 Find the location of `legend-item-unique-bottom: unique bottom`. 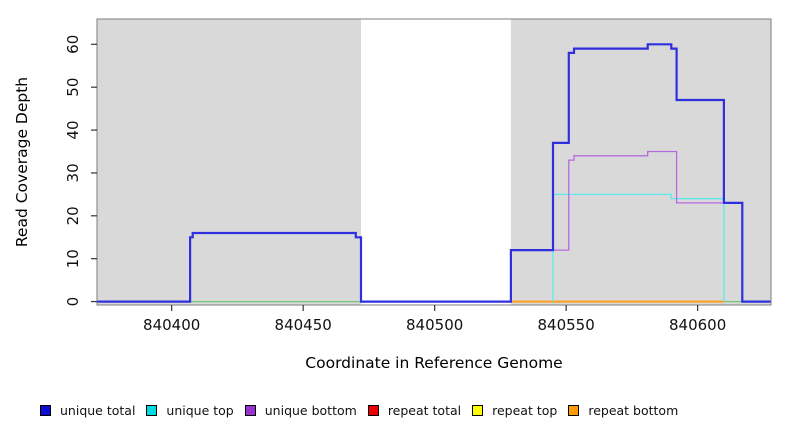

legend-item-unique-bottom: unique bottom is located at coordinates (300, 410).